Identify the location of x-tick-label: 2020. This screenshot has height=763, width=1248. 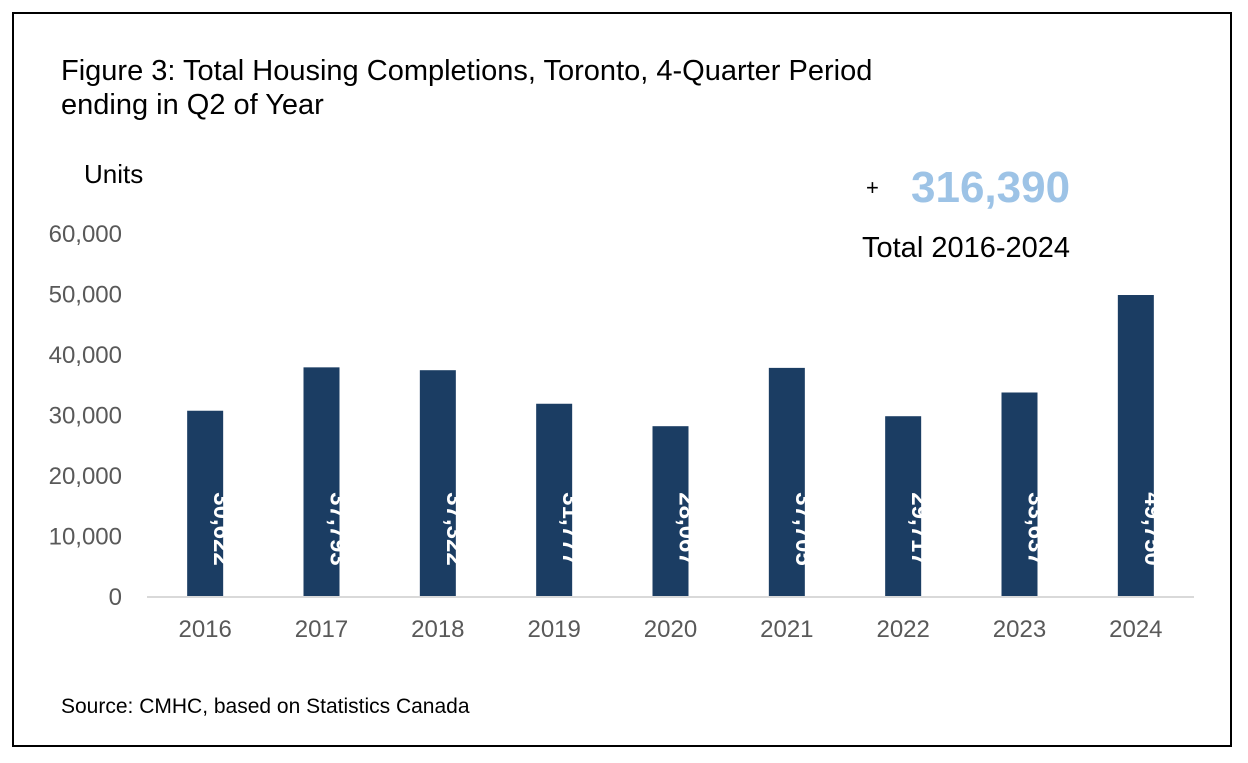
(670, 629).